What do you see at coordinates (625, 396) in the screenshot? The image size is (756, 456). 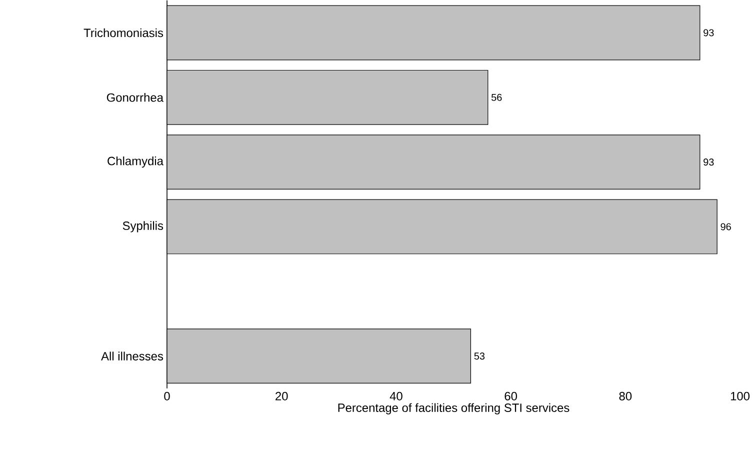 I see `x-tick-label: 80` at bounding box center [625, 396].